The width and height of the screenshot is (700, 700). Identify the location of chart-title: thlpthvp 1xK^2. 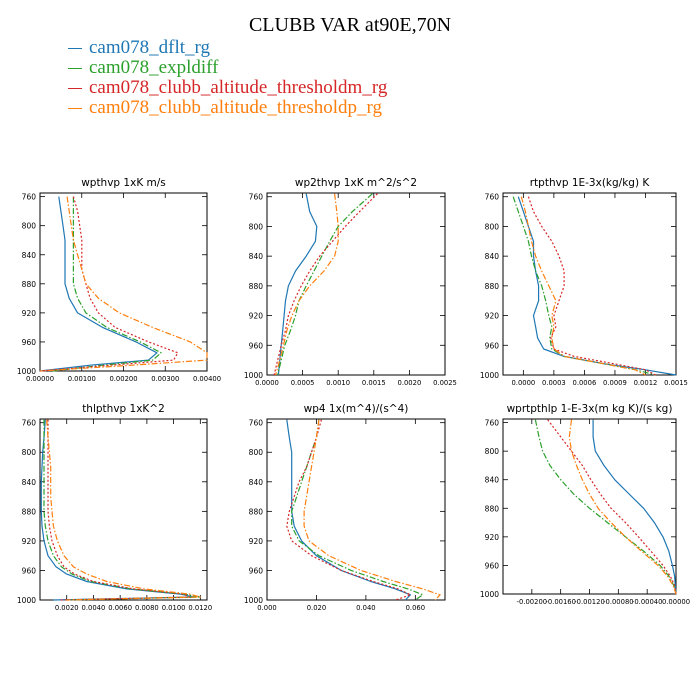
(123, 409).